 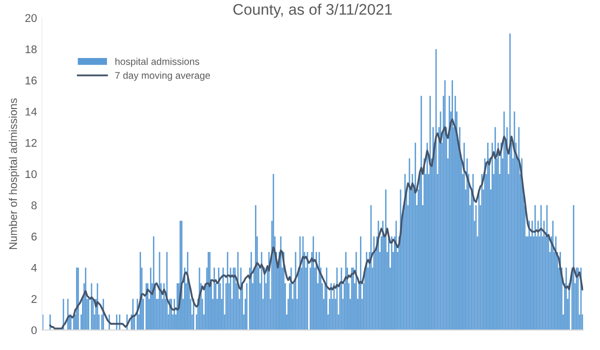 What do you see at coordinates (31, 18) in the screenshot?
I see `y-tick-label: 20` at bounding box center [31, 18].